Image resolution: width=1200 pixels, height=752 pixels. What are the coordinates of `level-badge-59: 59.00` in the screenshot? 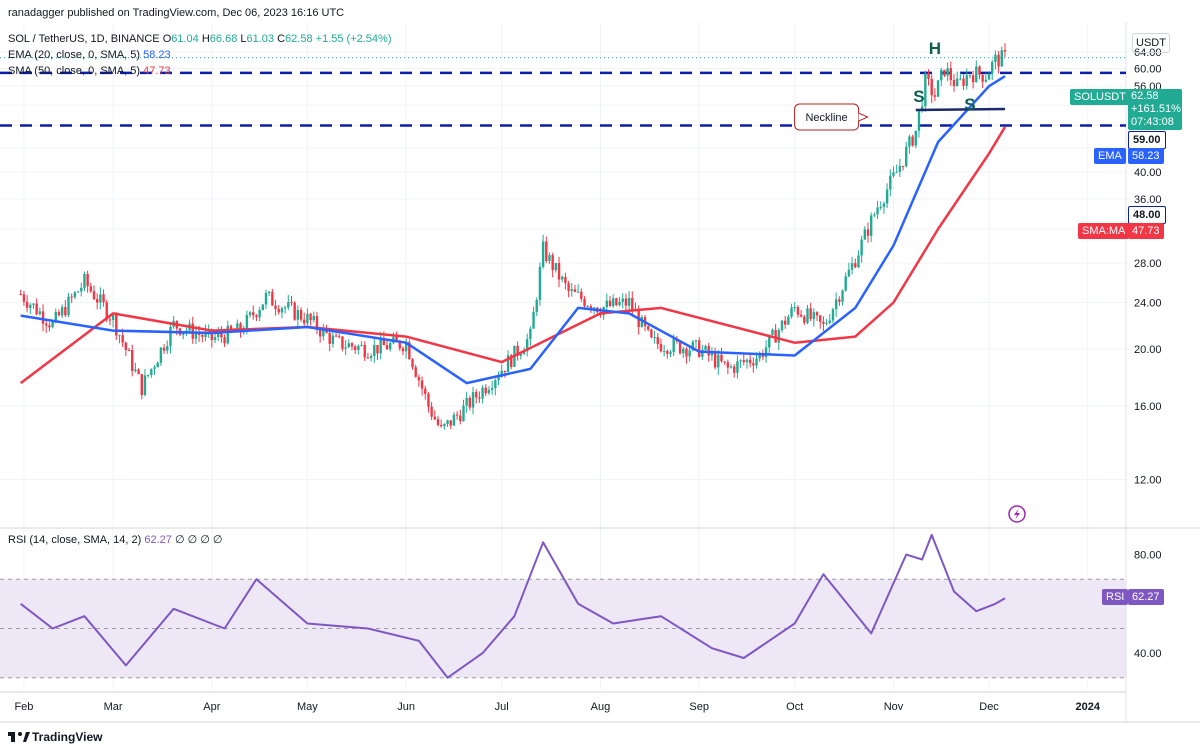 It's located at (1147, 140).